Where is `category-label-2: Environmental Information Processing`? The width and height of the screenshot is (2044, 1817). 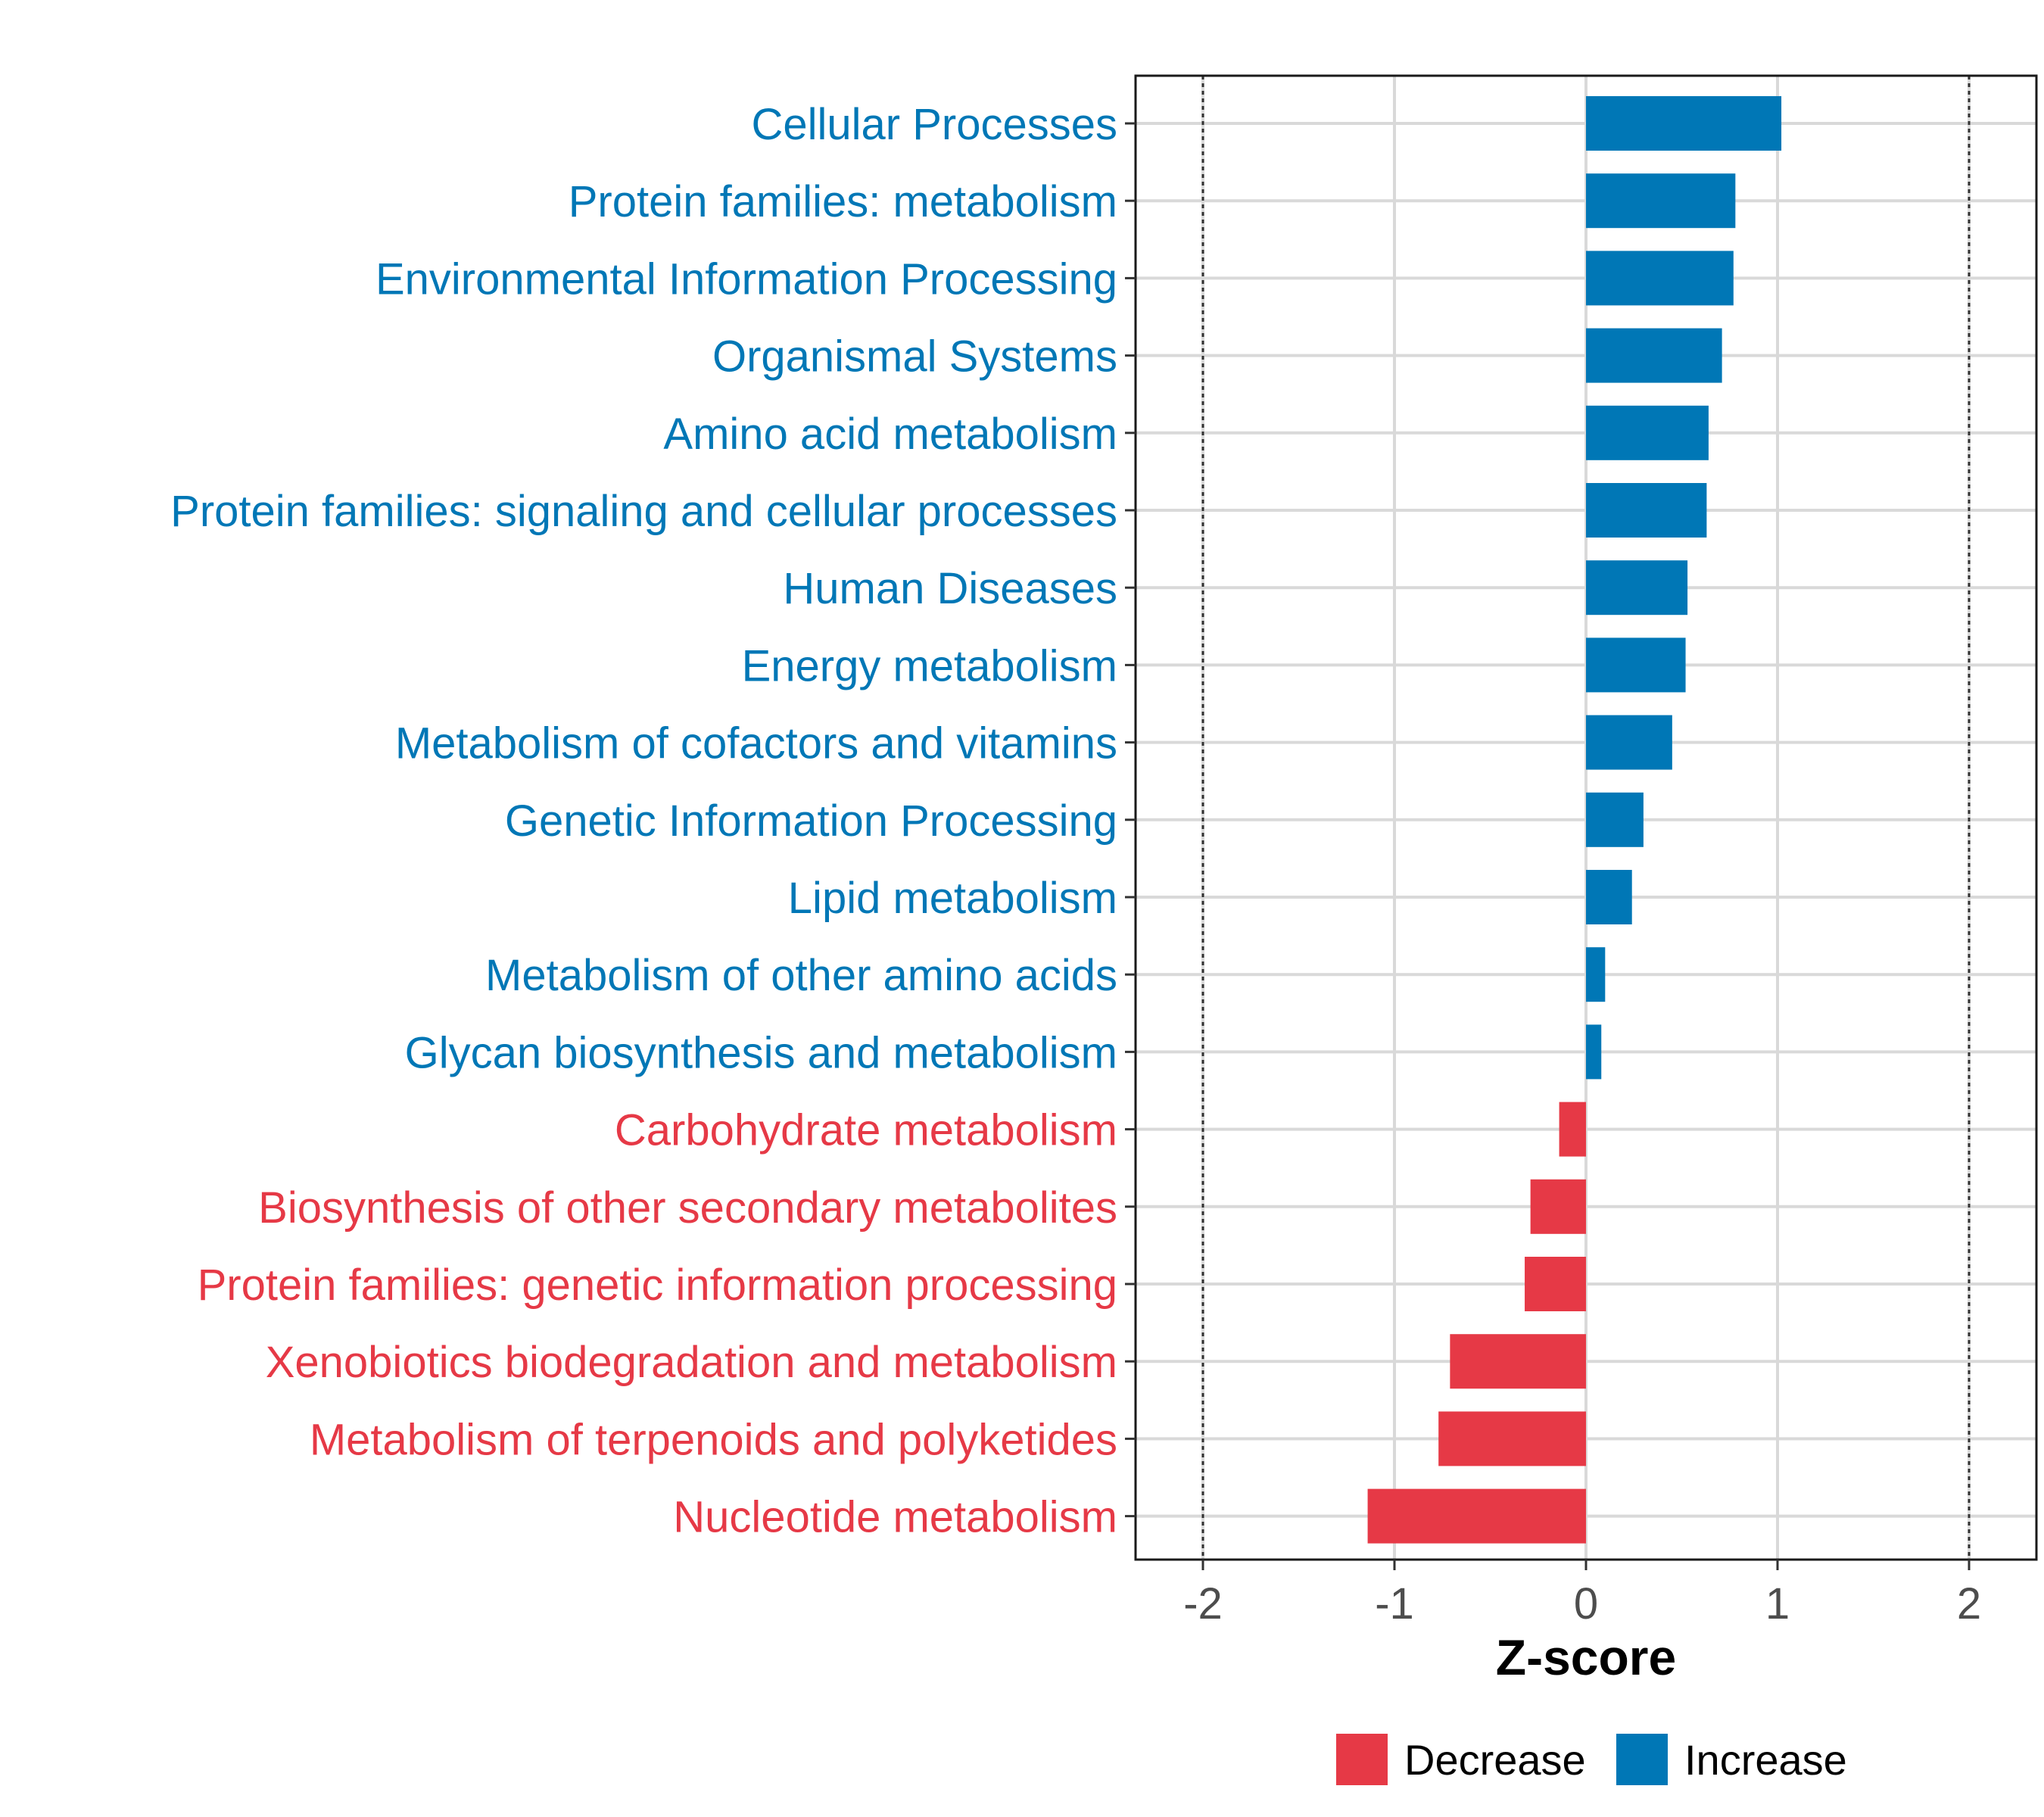 category-label-2: Environmental Information Processing is located at coordinates (746, 279).